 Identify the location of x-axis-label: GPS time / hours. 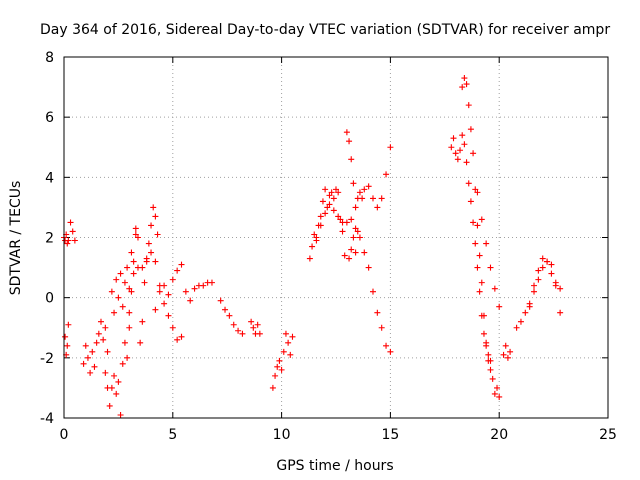
(334, 466).